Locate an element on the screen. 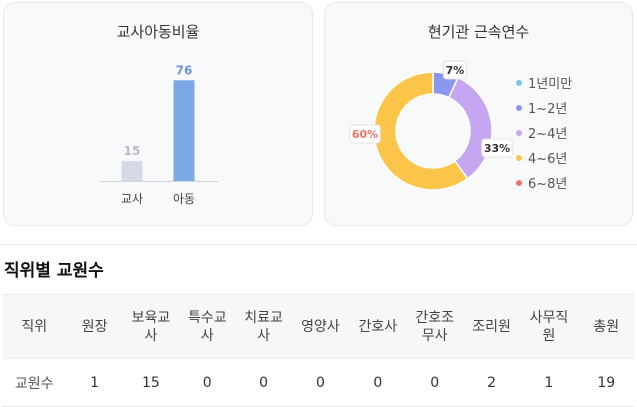 Image resolution: width=637 pixels, height=407 pixels. table-cell: 2 is located at coordinates (491, 382).